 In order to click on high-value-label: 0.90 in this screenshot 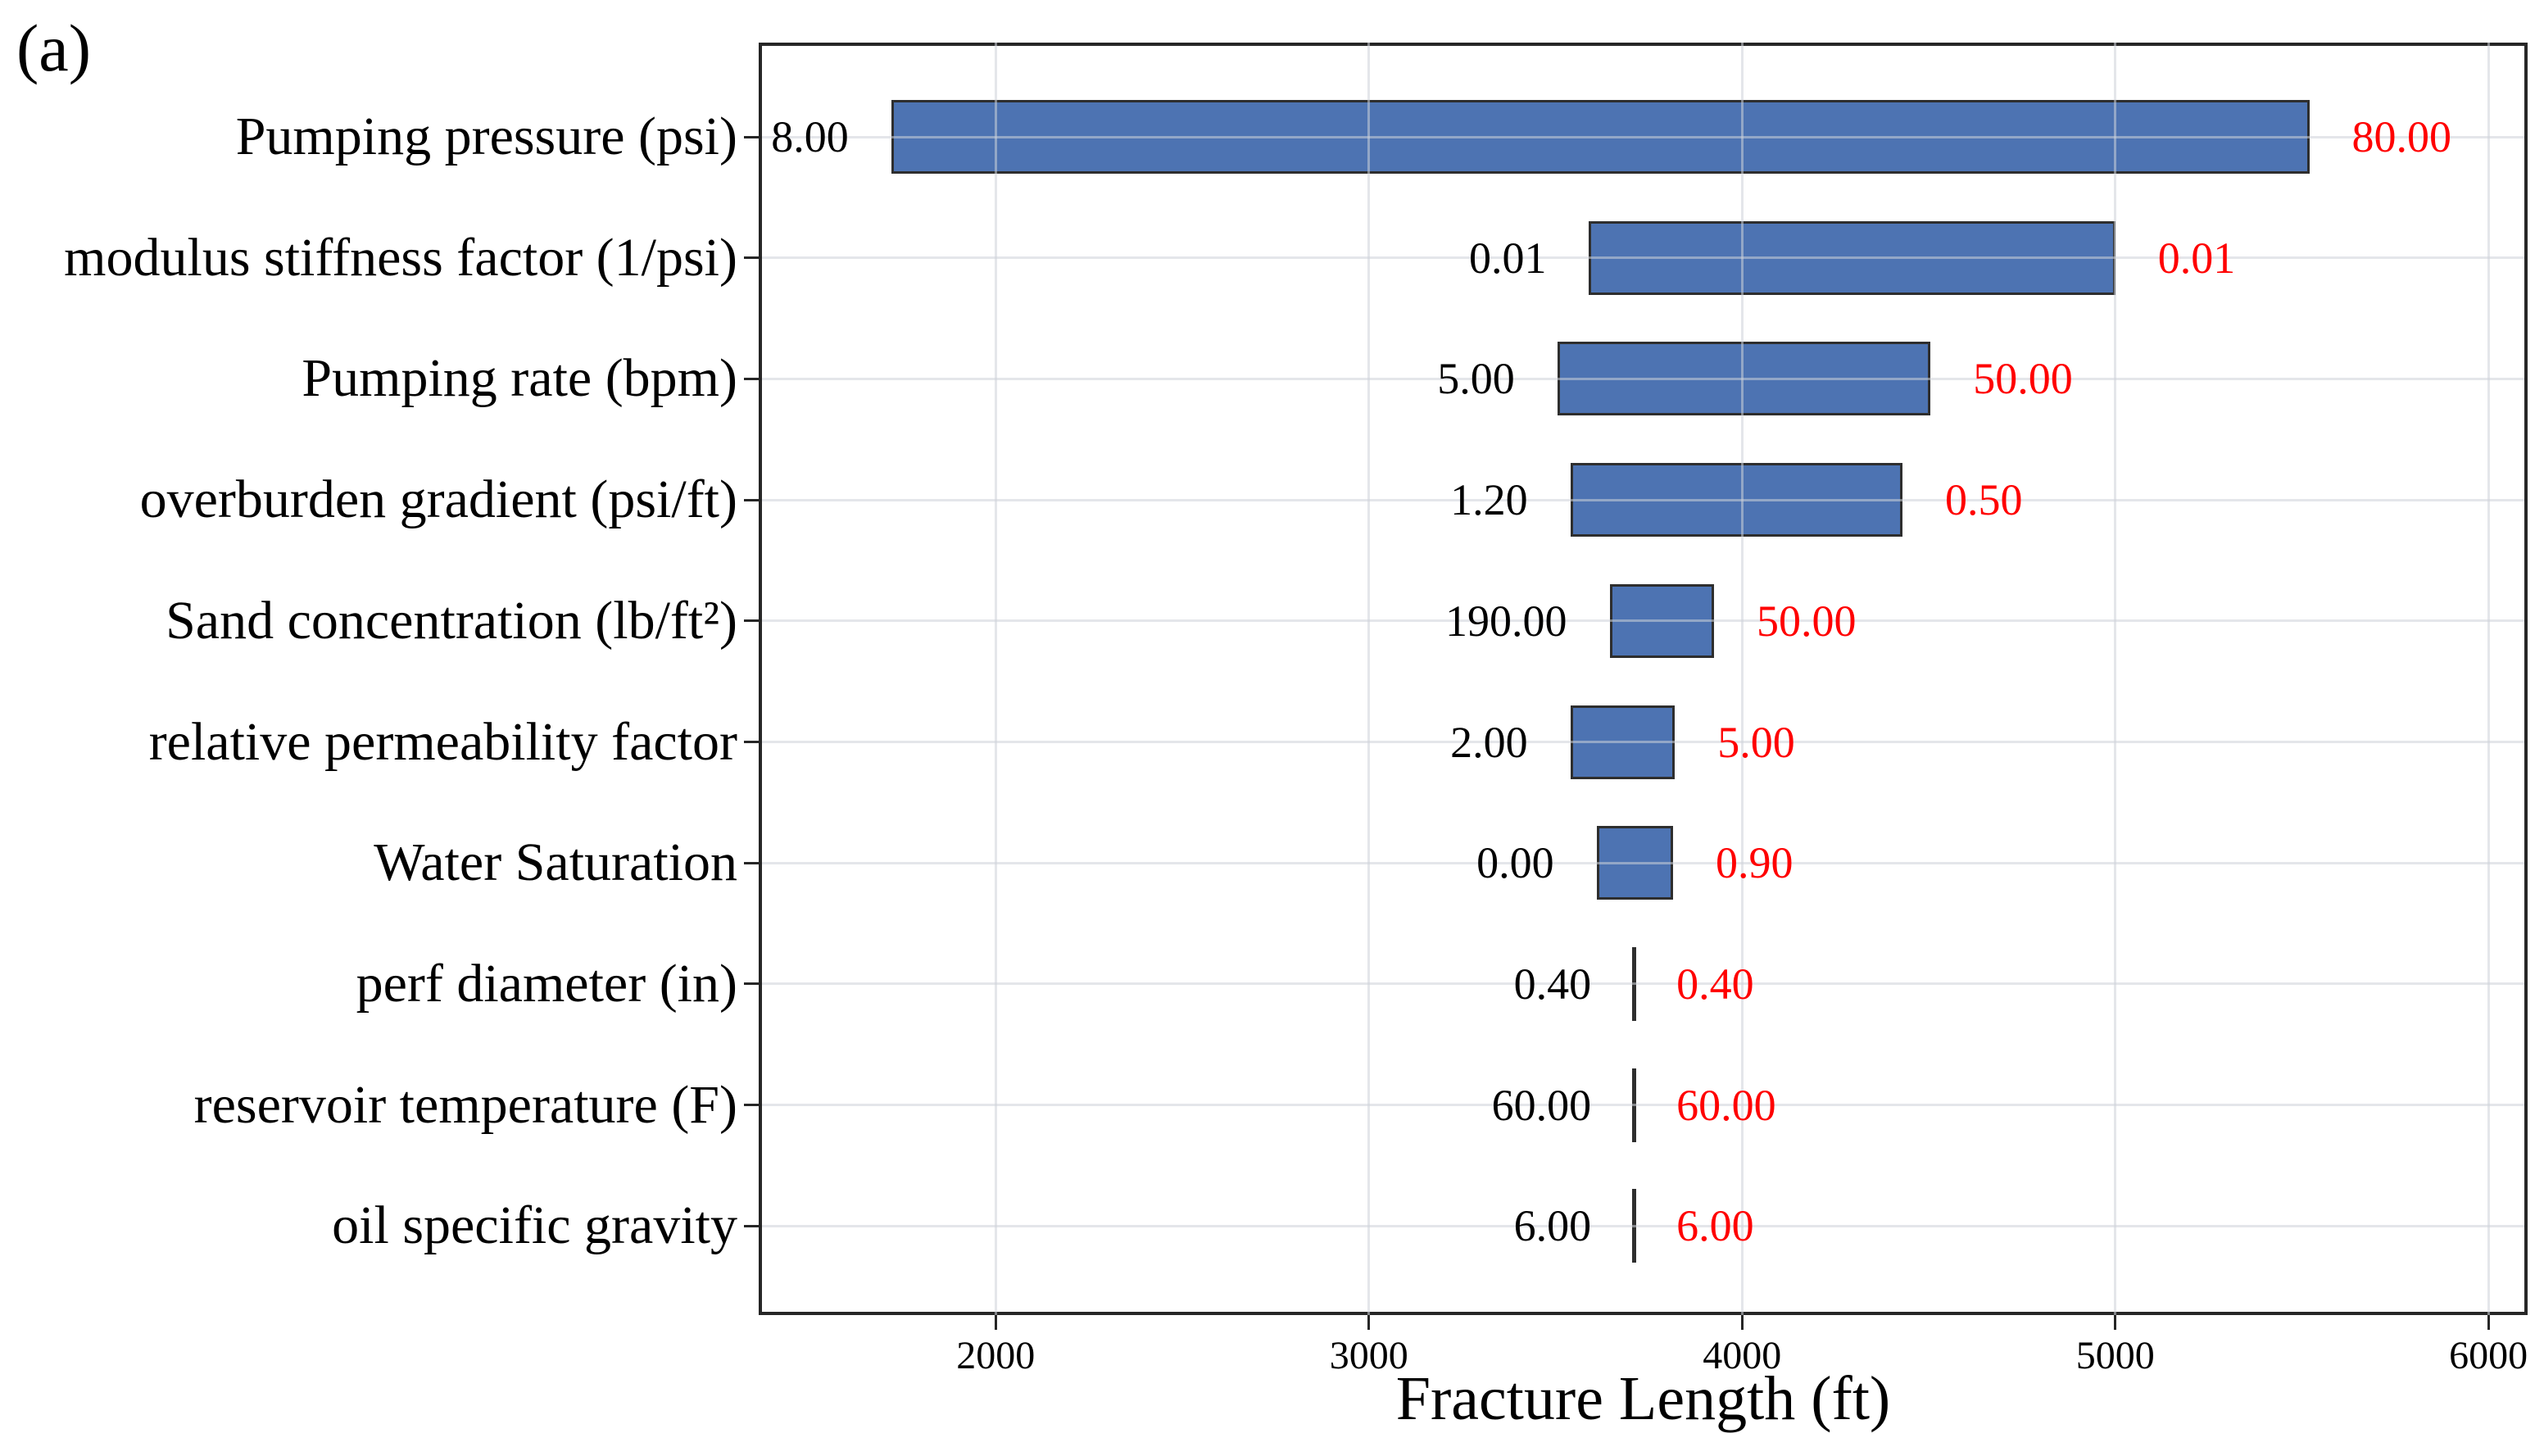, I will do `click(1754, 863)`.